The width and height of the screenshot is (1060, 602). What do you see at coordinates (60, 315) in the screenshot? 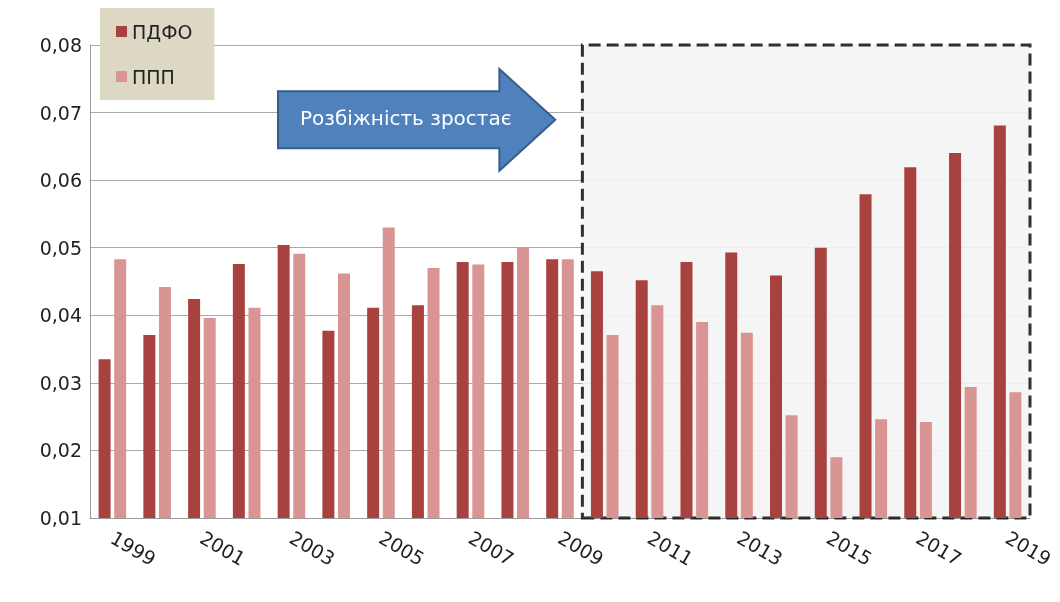
I see `y-tick-label: 0,04` at bounding box center [60, 315].